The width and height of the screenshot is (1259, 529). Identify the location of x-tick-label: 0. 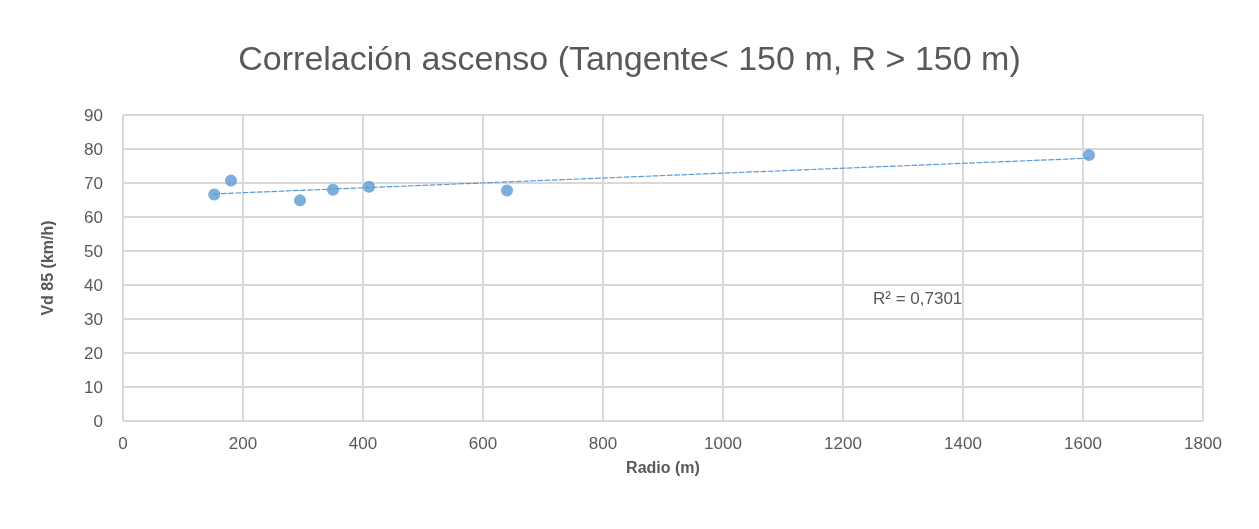
(123, 443).